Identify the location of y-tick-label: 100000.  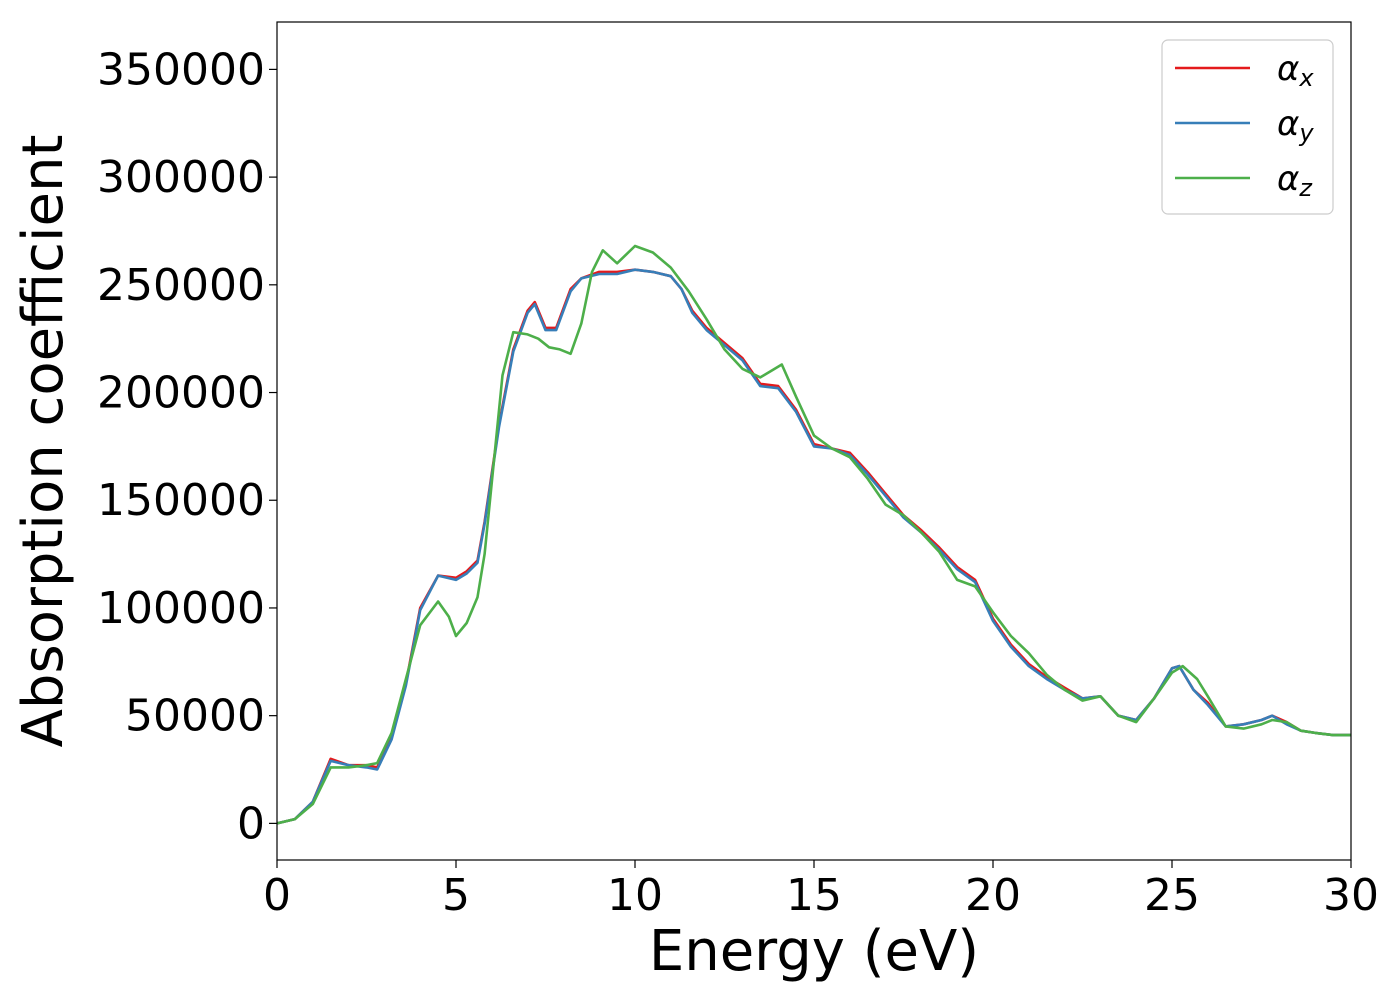
(181, 608).